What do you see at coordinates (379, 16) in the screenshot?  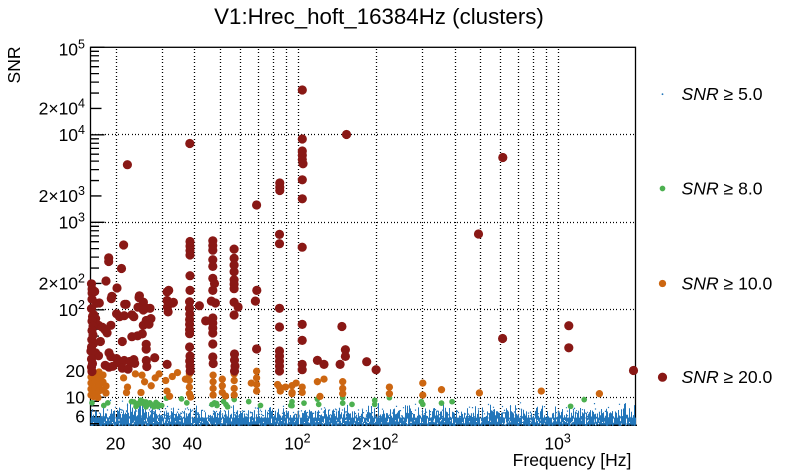 I see `svg-text:V1:Hrec_hoft_16384Hz (clusters: V1:Hrec_hoft_16384Hz (clusters)` at bounding box center [379, 16].